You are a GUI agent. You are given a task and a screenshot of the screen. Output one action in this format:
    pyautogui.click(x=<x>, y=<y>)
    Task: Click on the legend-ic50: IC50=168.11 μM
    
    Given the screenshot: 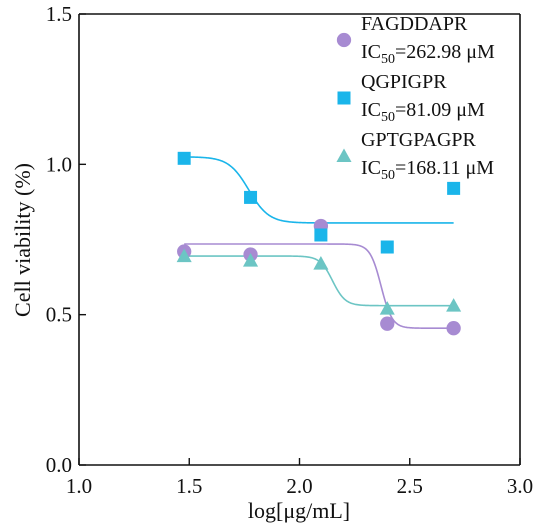 What is the action you would take?
    pyautogui.click(x=427, y=170)
    